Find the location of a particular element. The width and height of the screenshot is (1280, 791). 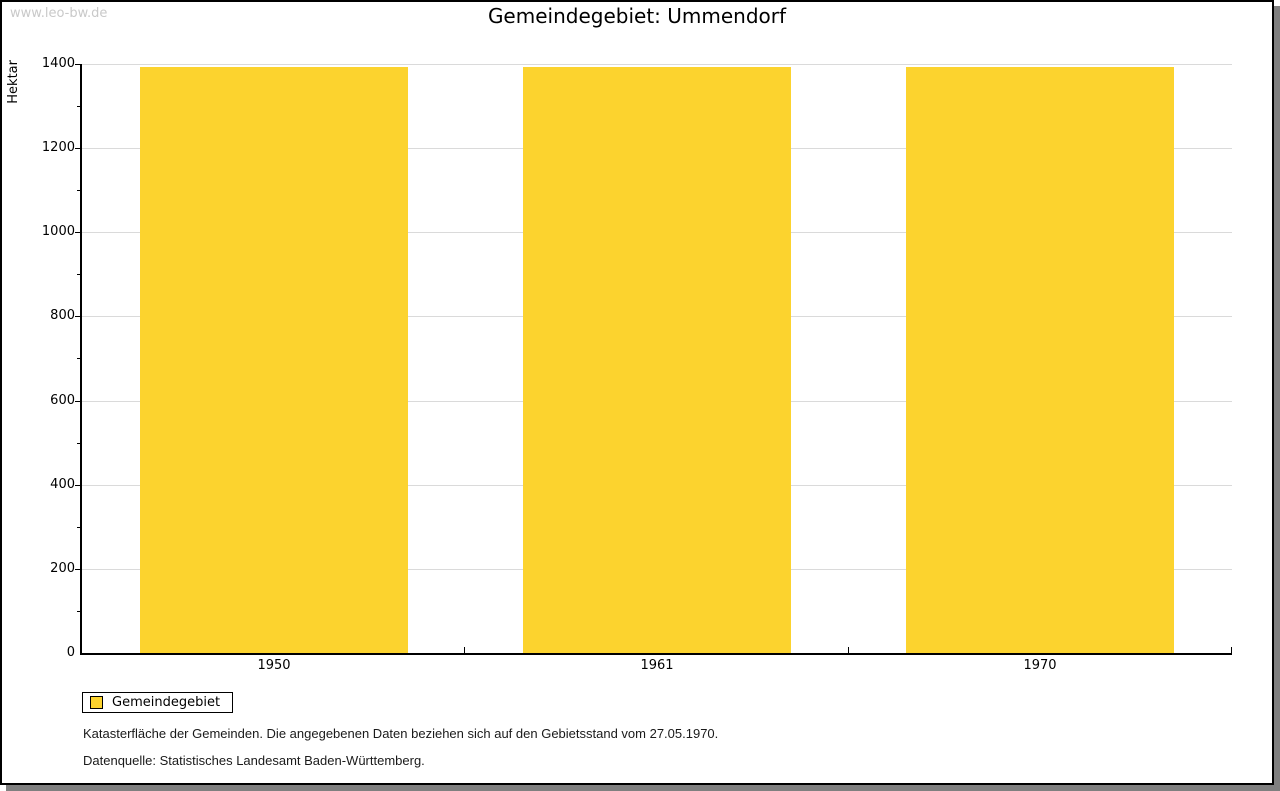

y-tick-label-0: 0 is located at coordinates (70, 652).